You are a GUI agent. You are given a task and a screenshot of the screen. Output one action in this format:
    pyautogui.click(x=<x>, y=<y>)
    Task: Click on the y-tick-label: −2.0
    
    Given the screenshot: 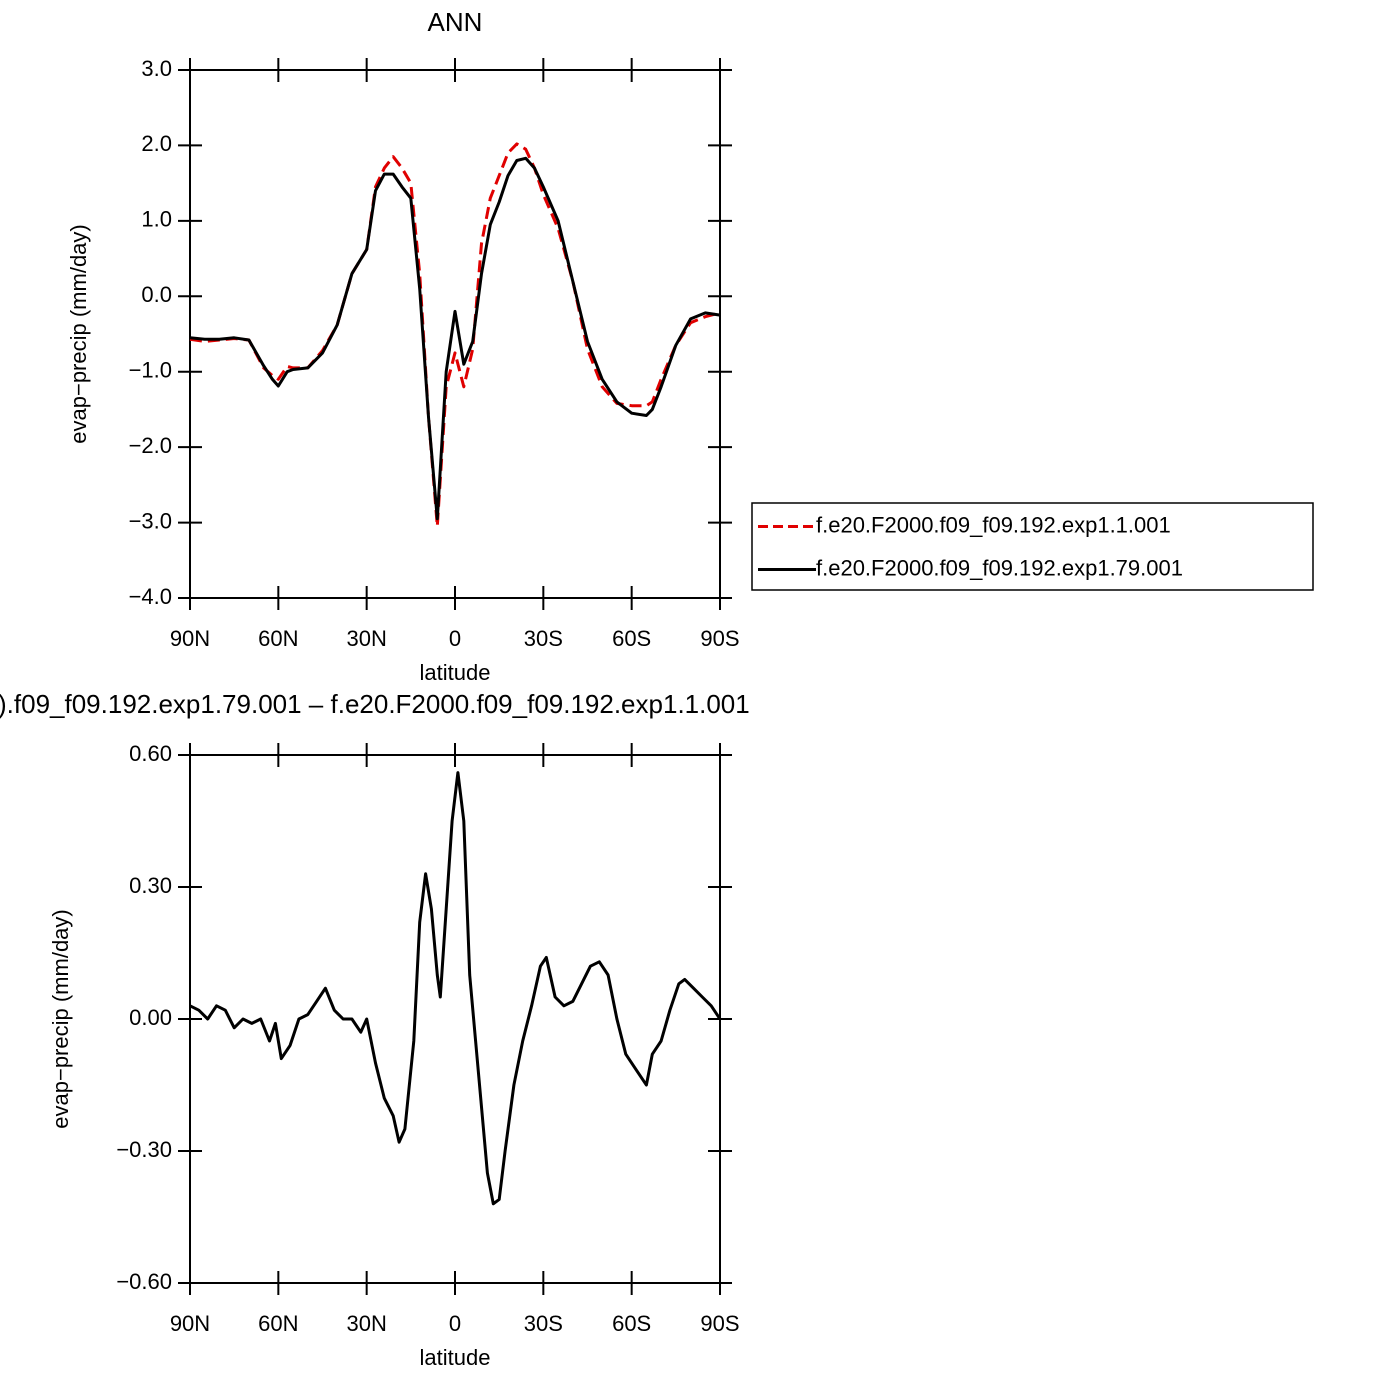 What is the action you would take?
    pyautogui.click(x=150, y=445)
    